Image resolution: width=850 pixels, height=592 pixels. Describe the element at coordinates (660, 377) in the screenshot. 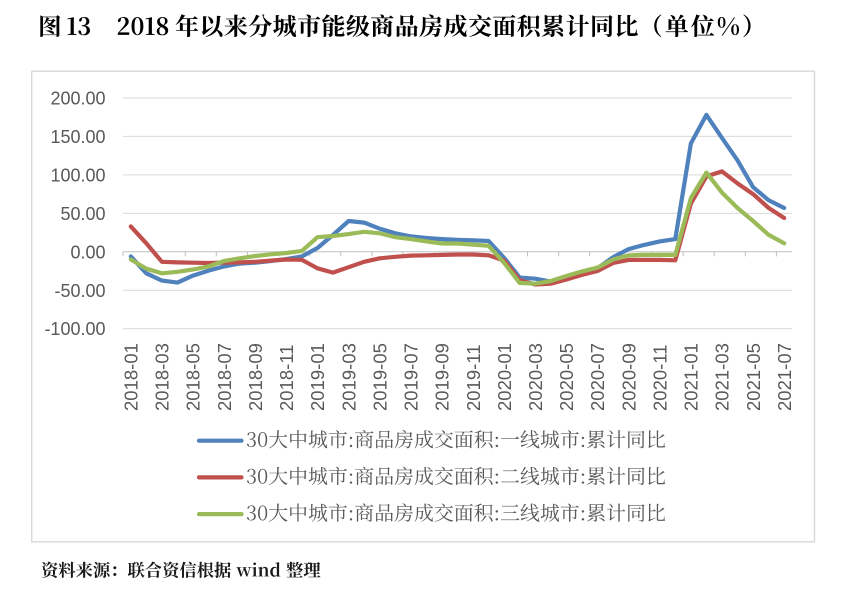

I see `svg-text: 2020-11` at that location.